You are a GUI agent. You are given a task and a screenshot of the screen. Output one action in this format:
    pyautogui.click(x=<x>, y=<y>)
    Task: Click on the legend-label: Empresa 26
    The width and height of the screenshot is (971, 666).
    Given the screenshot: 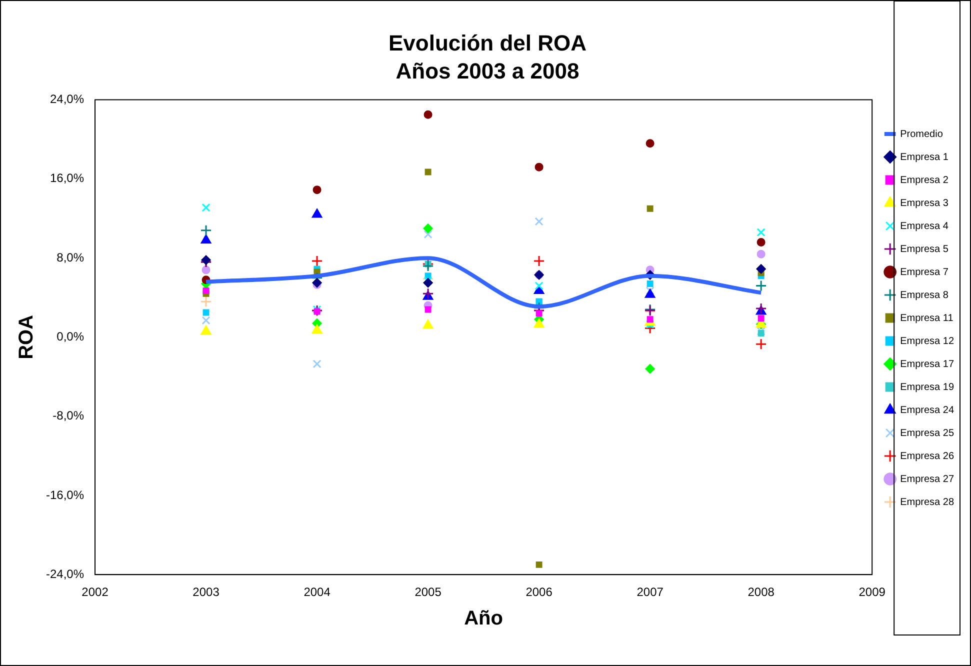 What is the action you would take?
    pyautogui.click(x=927, y=456)
    